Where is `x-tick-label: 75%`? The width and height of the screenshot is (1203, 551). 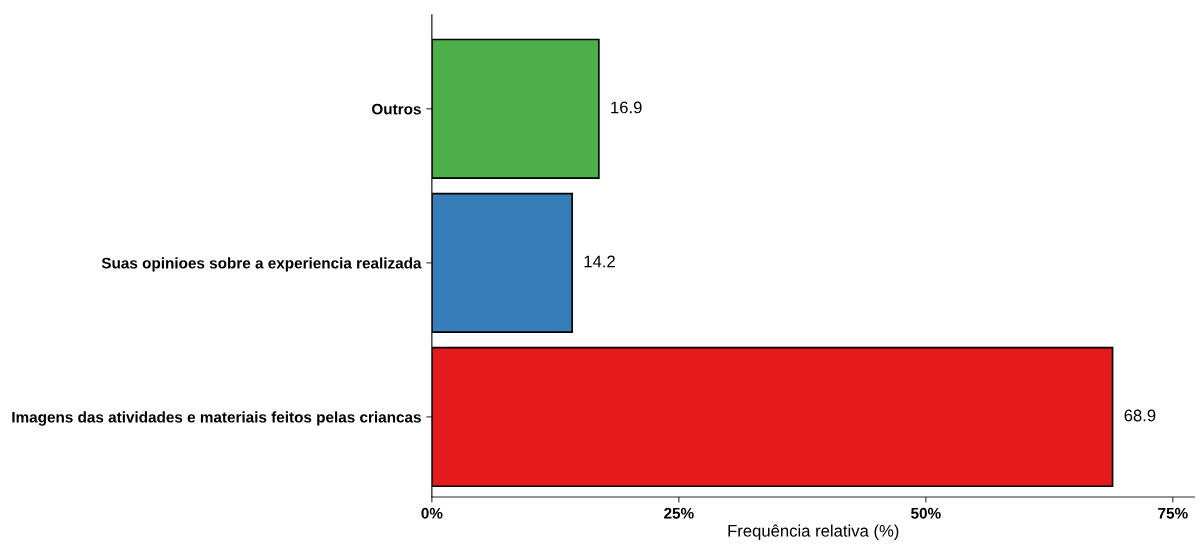
x-tick-label: 75% is located at coordinates (1173, 513).